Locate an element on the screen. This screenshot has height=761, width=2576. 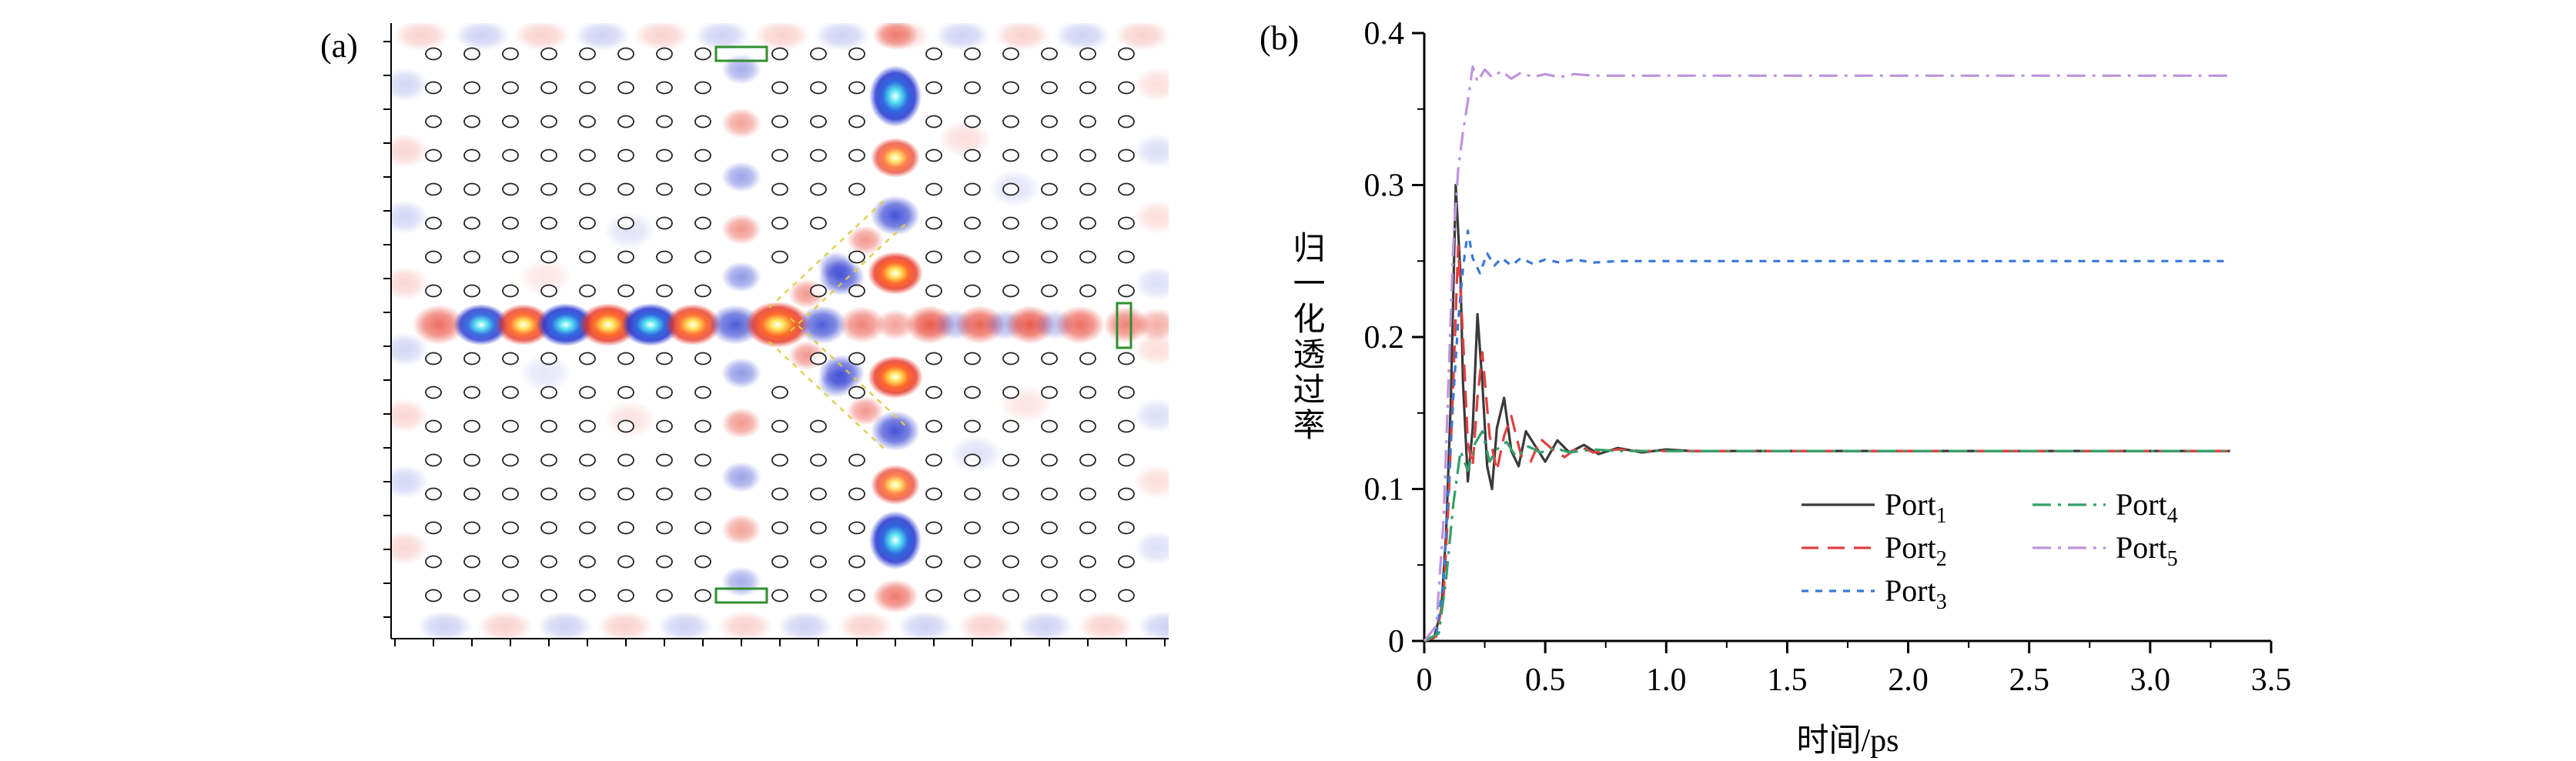
legend-label-port3: Port3 is located at coordinates (1916, 593).